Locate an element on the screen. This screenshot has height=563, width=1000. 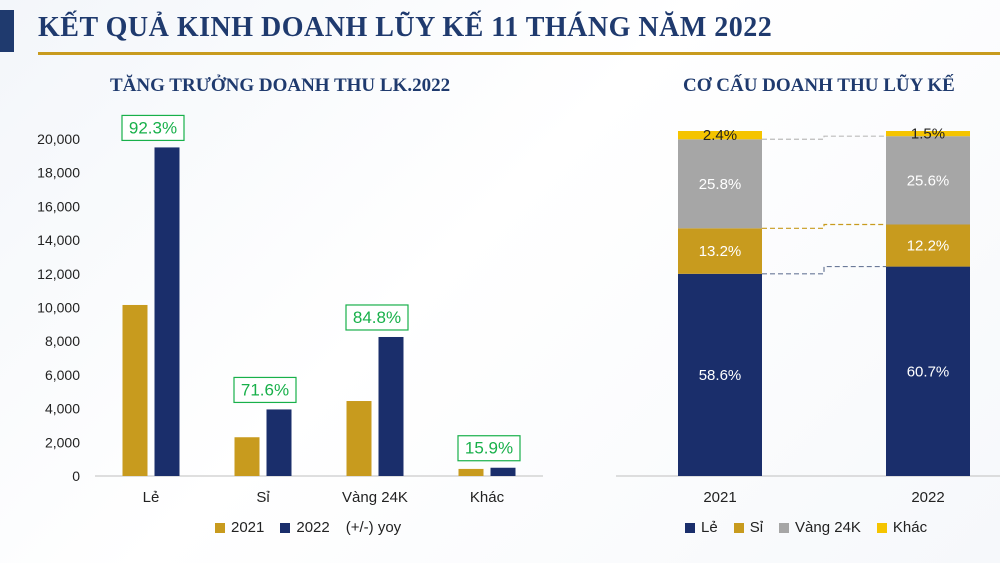
legend-label-vang24k: Vàng 24K is located at coordinates (828, 527).